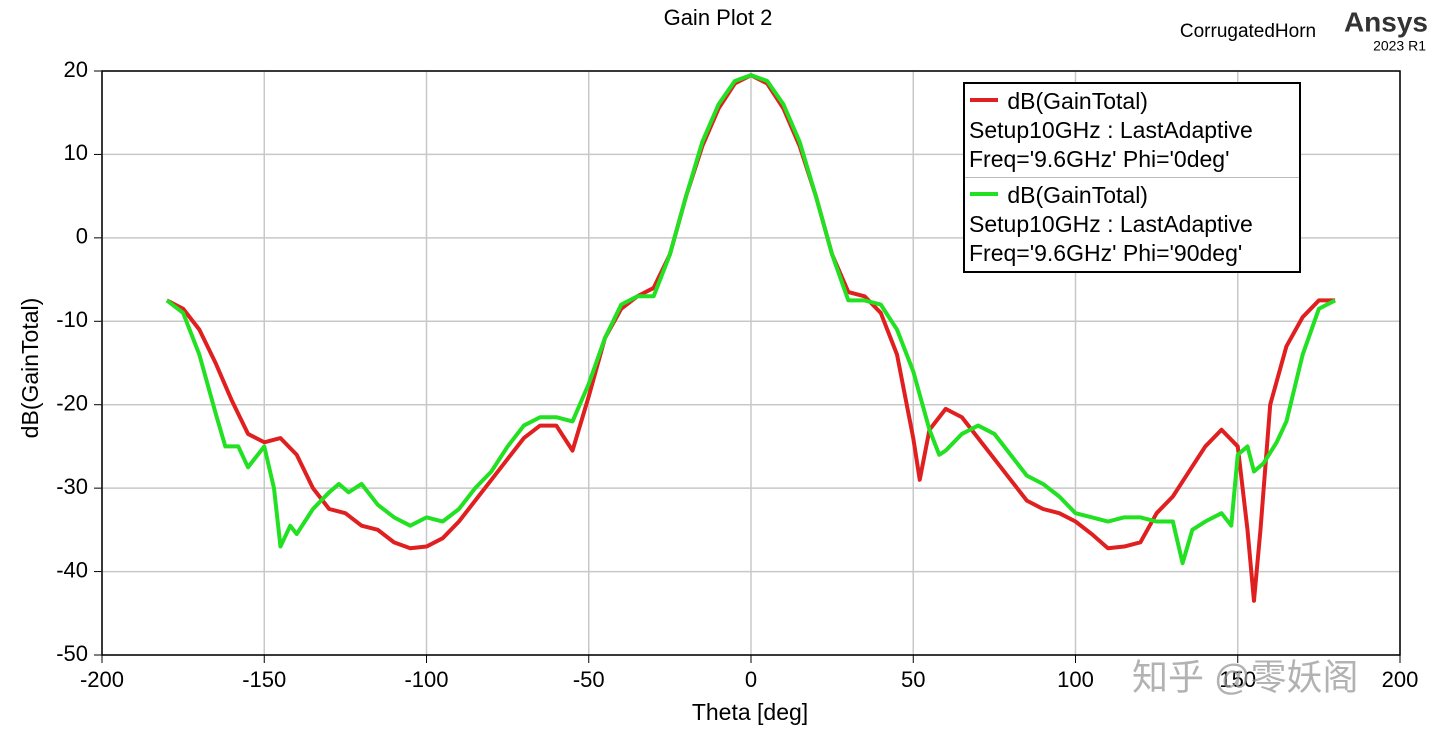  Describe the element at coordinates (76, 152) in the screenshot. I see `y-tick-label: 10` at that location.